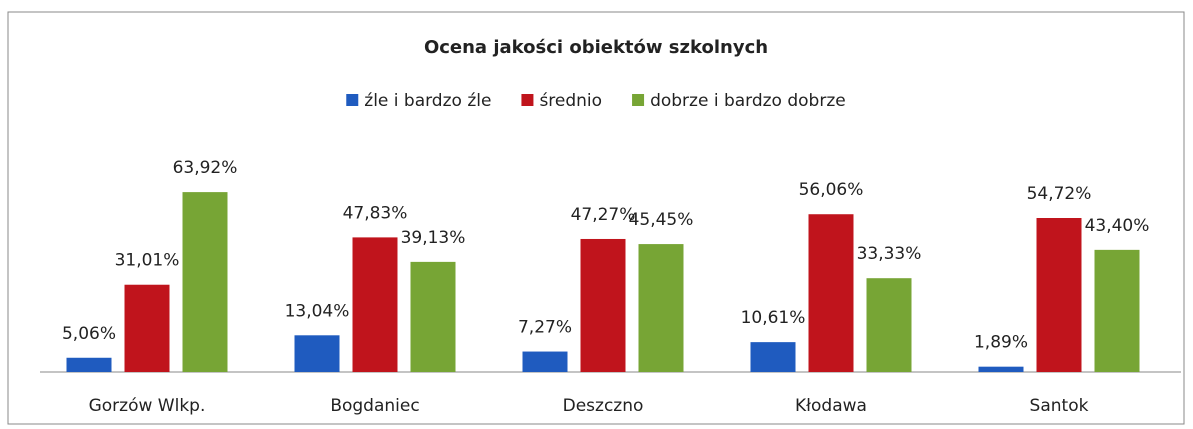 The image size is (1193, 429). Describe the element at coordinates (375, 213) in the screenshot. I see `data-label: 47,83%` at that location.